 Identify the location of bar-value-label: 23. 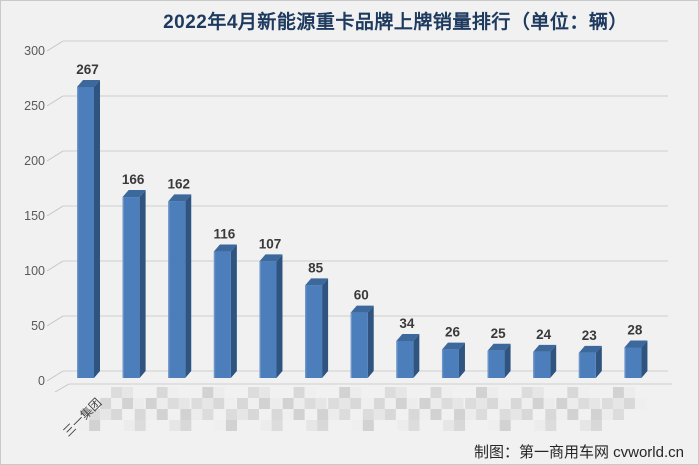
(590, 335).